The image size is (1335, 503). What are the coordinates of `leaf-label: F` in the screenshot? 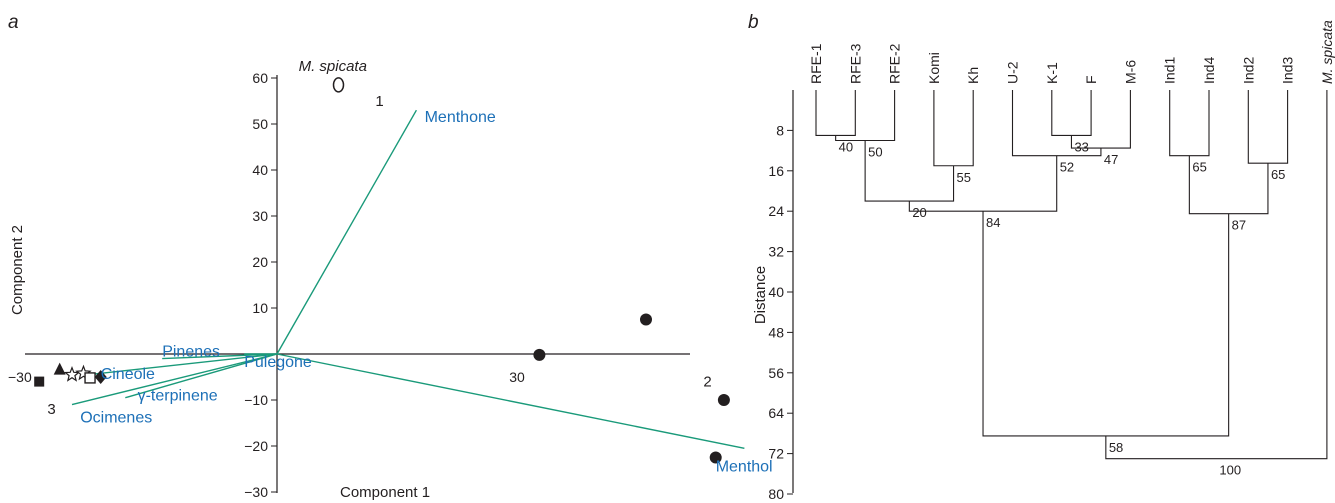 It's located at (1091, 79).